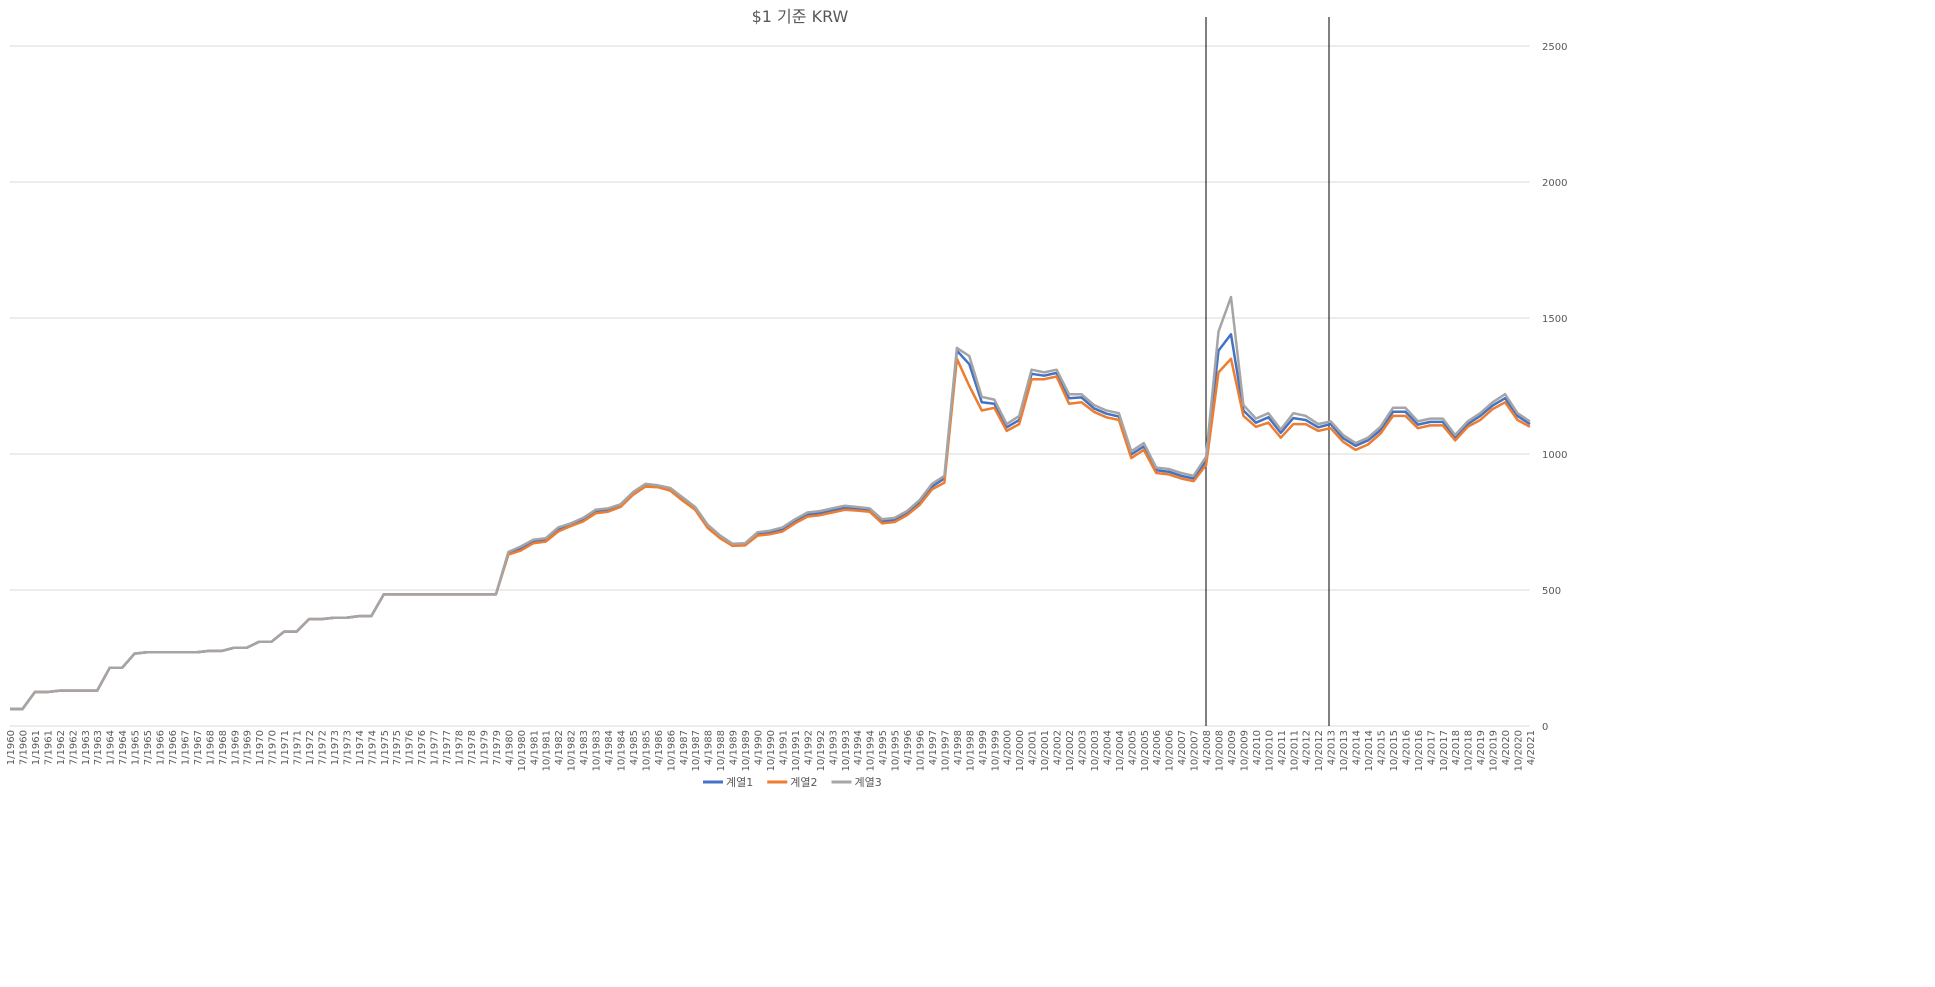 The image size is (1935, 987). Describe the element at coordinates (1220, 751) in the screenshot. I see `x-tick-label: 10/2008` at that location.